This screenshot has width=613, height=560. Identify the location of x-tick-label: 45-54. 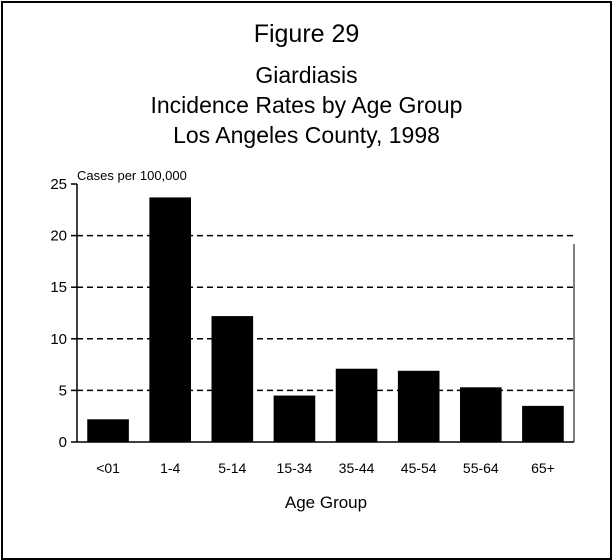
(419, 468).